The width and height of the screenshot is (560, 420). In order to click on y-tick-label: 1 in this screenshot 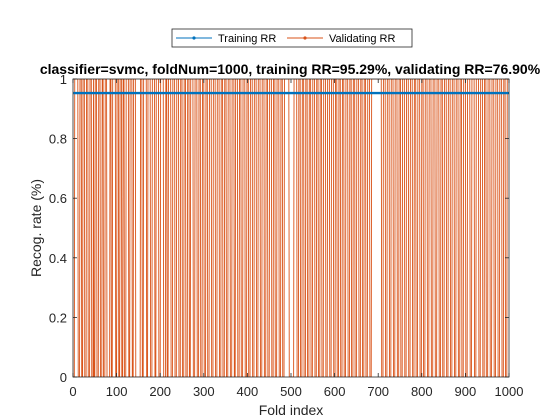, I will do `click(63, 79)`.